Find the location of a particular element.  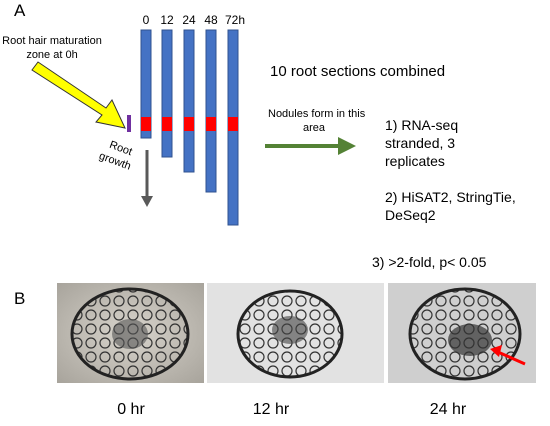

nodule-label: Nodules form in this is located at coordinates (317, 114).